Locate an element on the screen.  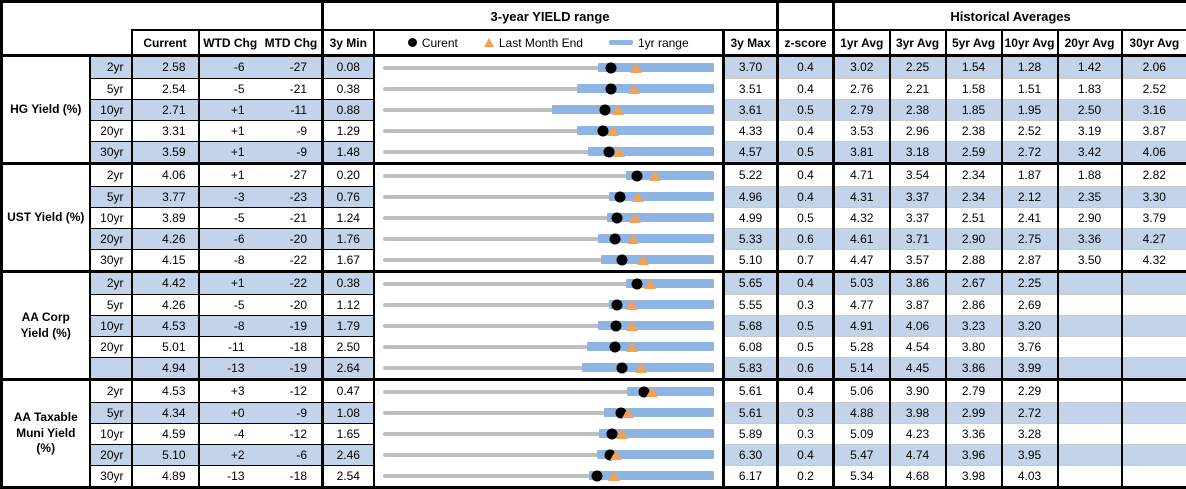
min-3y-cell: 1.24 is located at coordinates (348, 217).